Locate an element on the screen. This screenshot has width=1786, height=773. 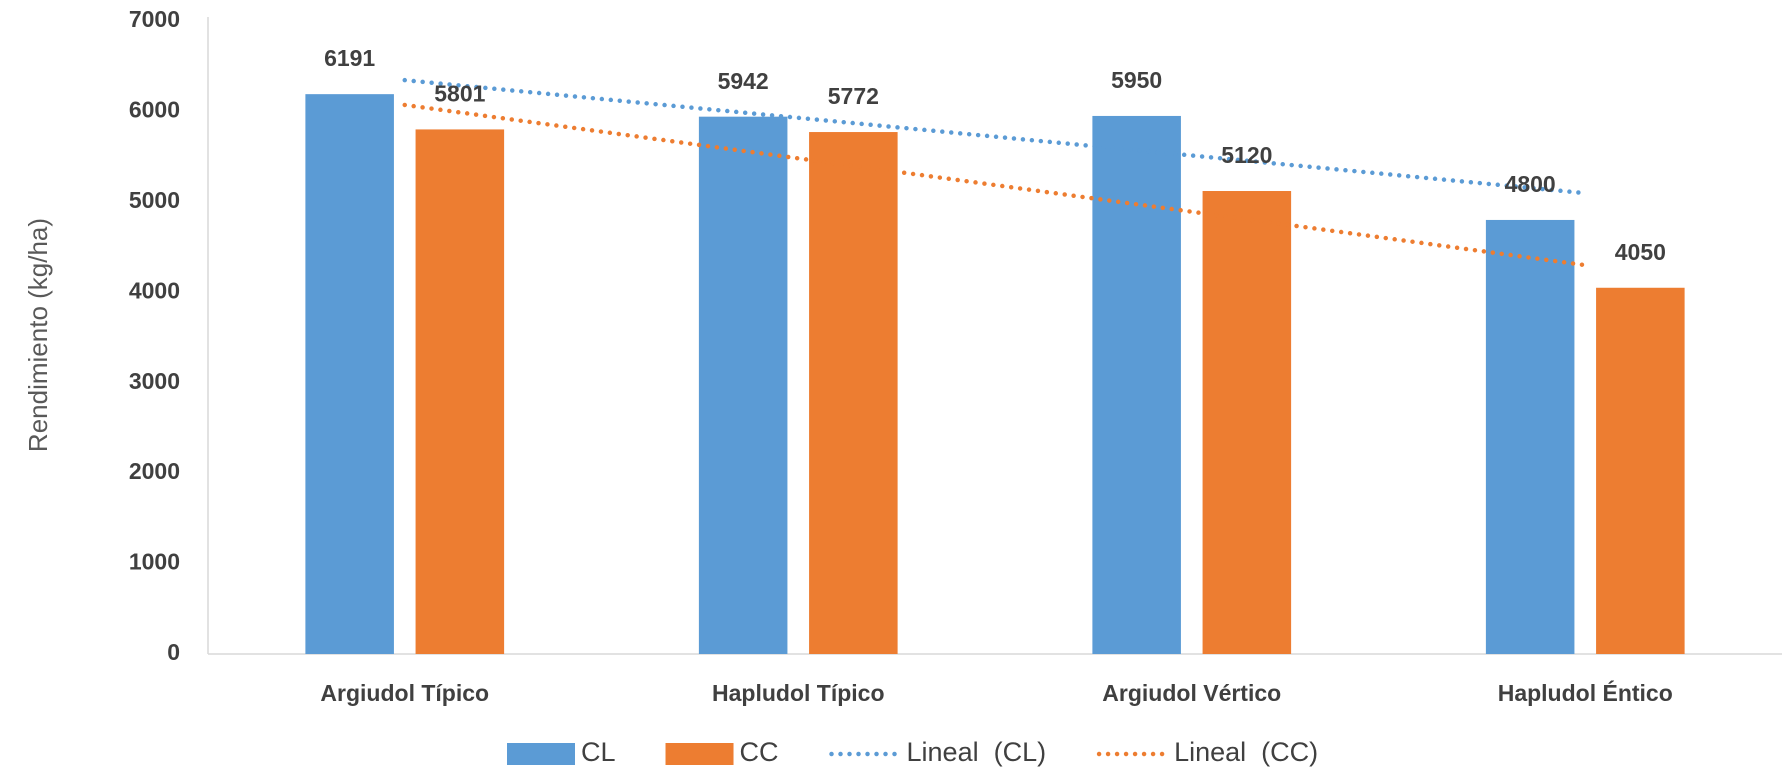
legend-label: CC is located at coordinates (759, 752).